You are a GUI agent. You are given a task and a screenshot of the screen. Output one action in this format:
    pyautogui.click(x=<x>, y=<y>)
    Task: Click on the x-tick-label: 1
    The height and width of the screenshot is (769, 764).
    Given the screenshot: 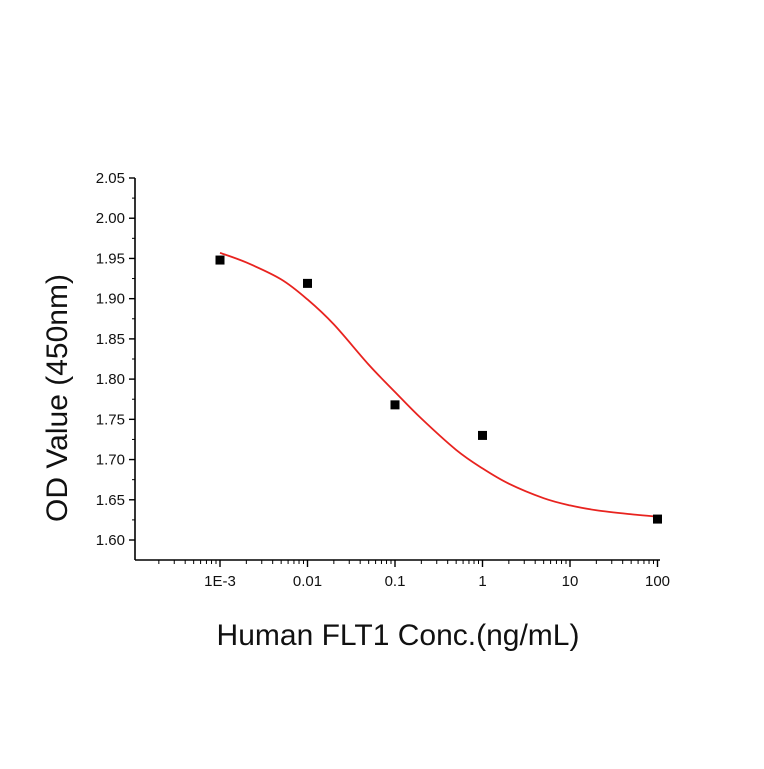 What is the action you would take?
    pyautogui.click(x=482, y=581)
    